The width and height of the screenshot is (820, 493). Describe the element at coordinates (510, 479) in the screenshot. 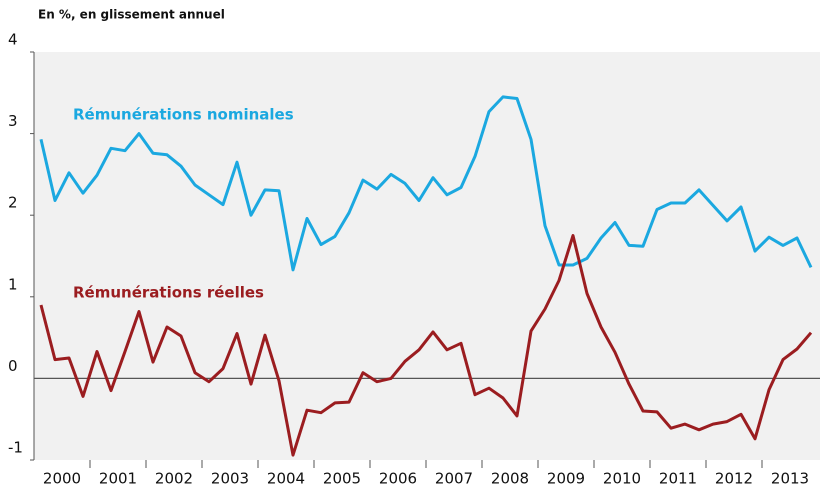

I see `x-tick-label: 2008` at that location.